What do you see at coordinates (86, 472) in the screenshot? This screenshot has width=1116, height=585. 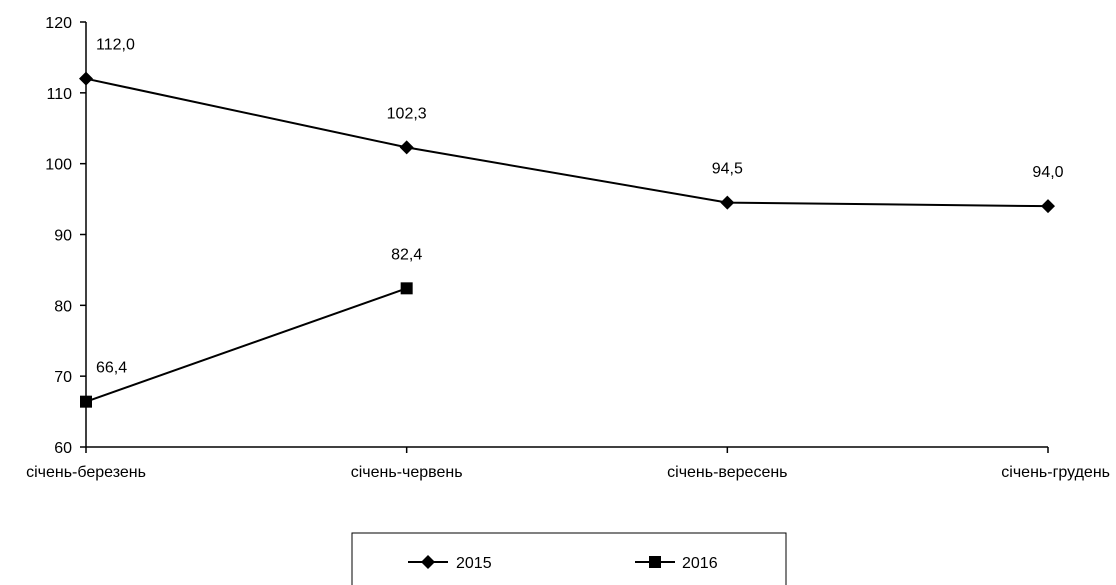 I see `x-tick-label: січень-березень` at bounding box center [86, 472].